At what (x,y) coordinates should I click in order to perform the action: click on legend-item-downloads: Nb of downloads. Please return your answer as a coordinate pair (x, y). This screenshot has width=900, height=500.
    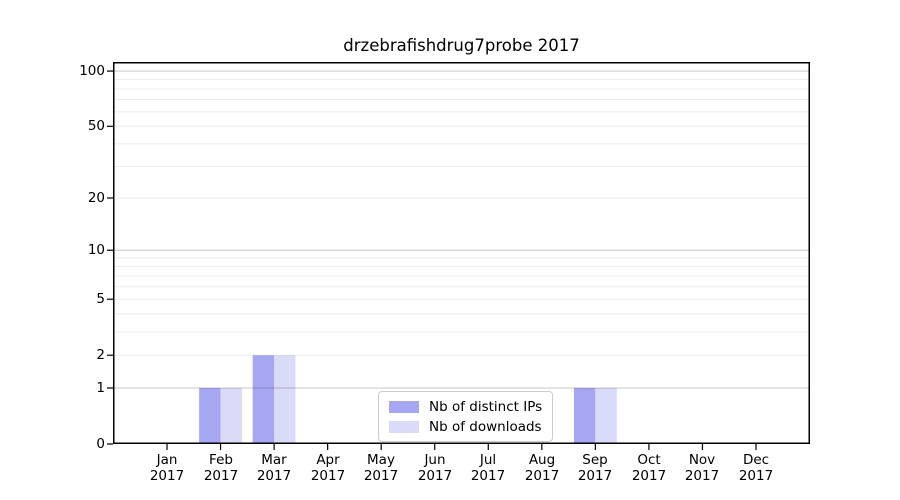
    Looking at the image, I should click on (465, 426).